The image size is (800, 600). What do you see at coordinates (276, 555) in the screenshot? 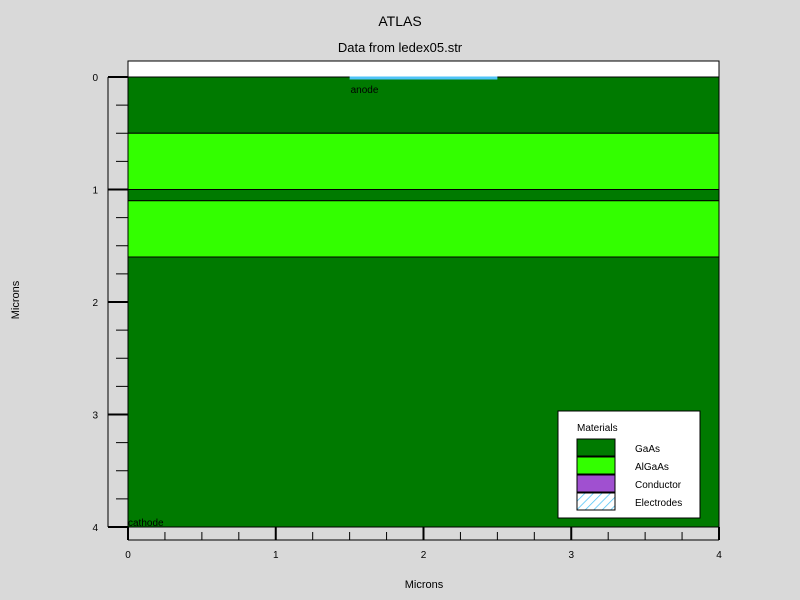
I see `x-tick-label: 1` at bounding box center [276, 555].